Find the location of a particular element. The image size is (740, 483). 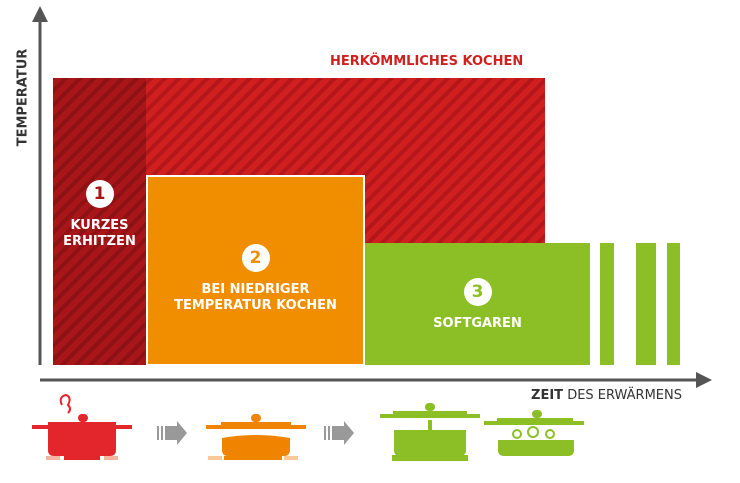

y-axis is located at coordinates (40, 185).